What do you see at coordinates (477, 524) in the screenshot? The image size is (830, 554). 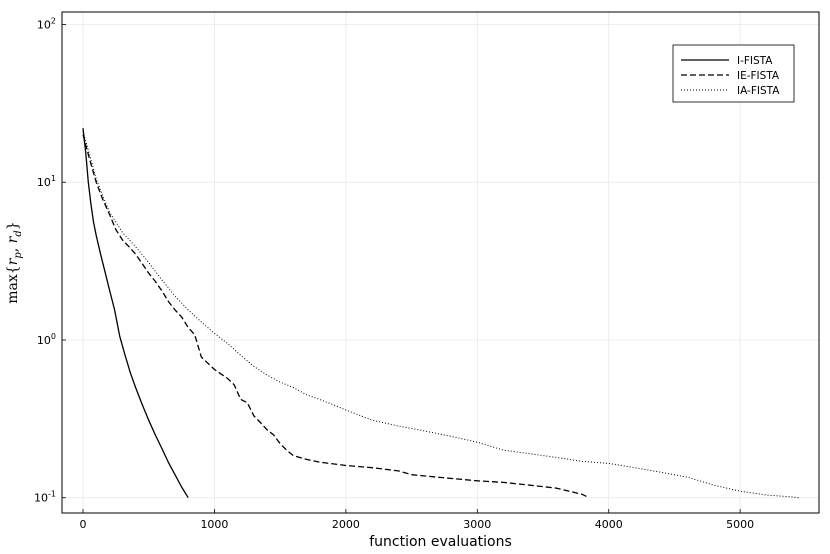 I see `x-tick-label: 3000` at bounding box center [477, 524].